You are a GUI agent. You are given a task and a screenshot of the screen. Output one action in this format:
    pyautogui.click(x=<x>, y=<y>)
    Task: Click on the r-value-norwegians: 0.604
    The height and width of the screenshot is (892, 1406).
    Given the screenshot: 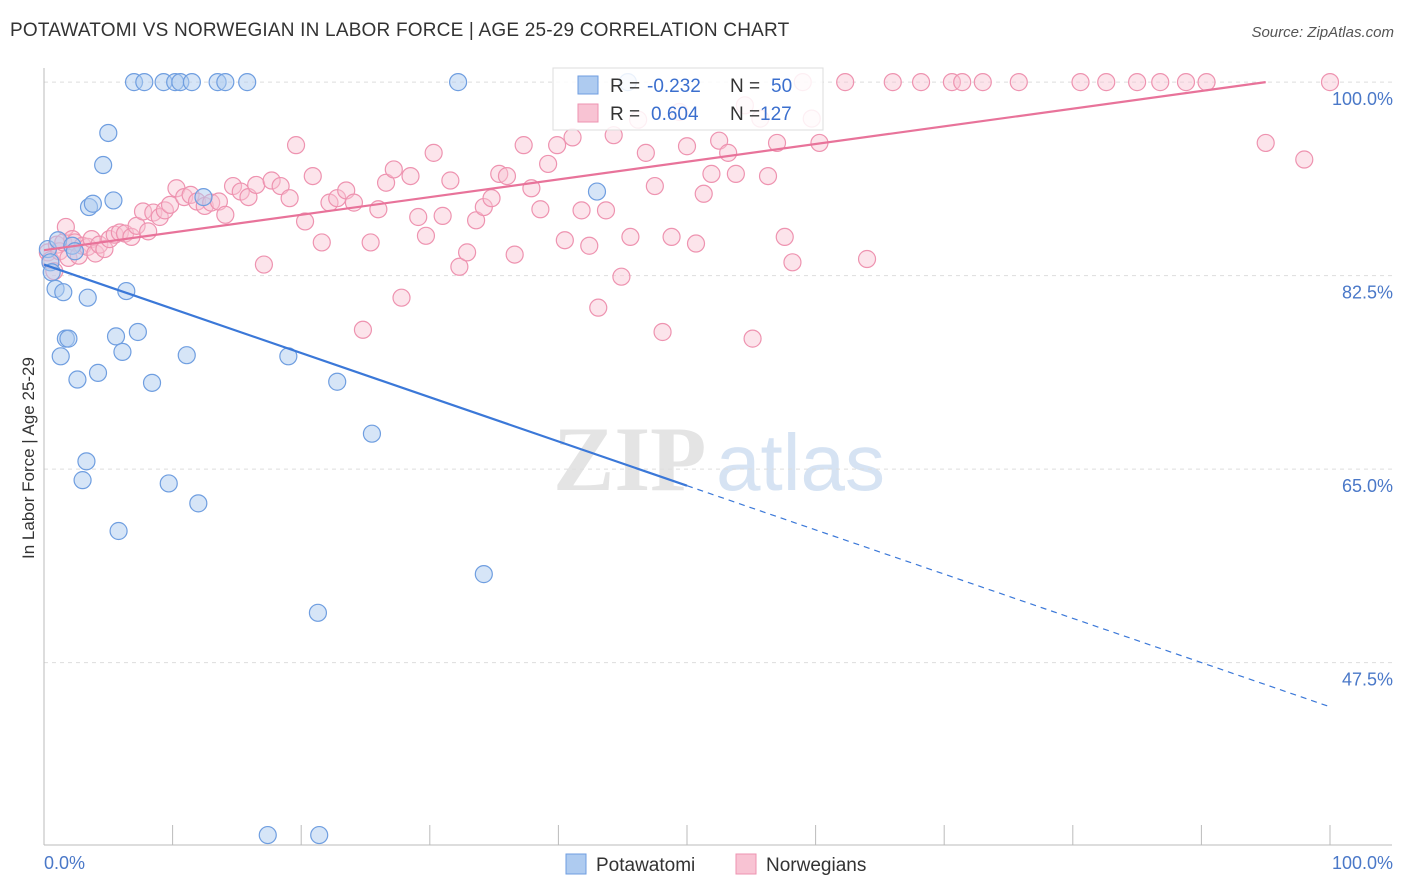 What is the action you would take?
    pyautogui.click(x=675, y=114)
    